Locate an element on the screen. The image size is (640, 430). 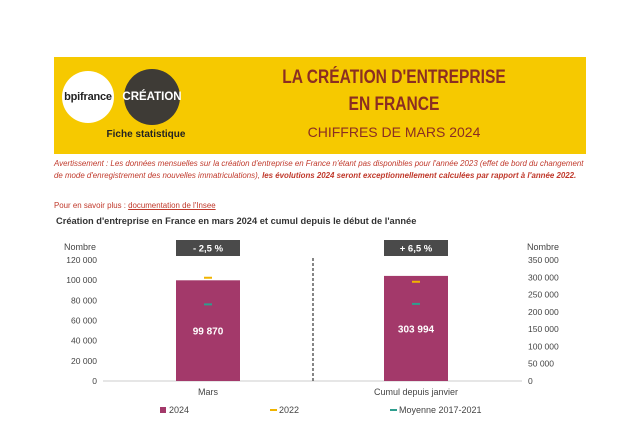
y-tick-left: 120 000 is located at coordinates (81, 260).